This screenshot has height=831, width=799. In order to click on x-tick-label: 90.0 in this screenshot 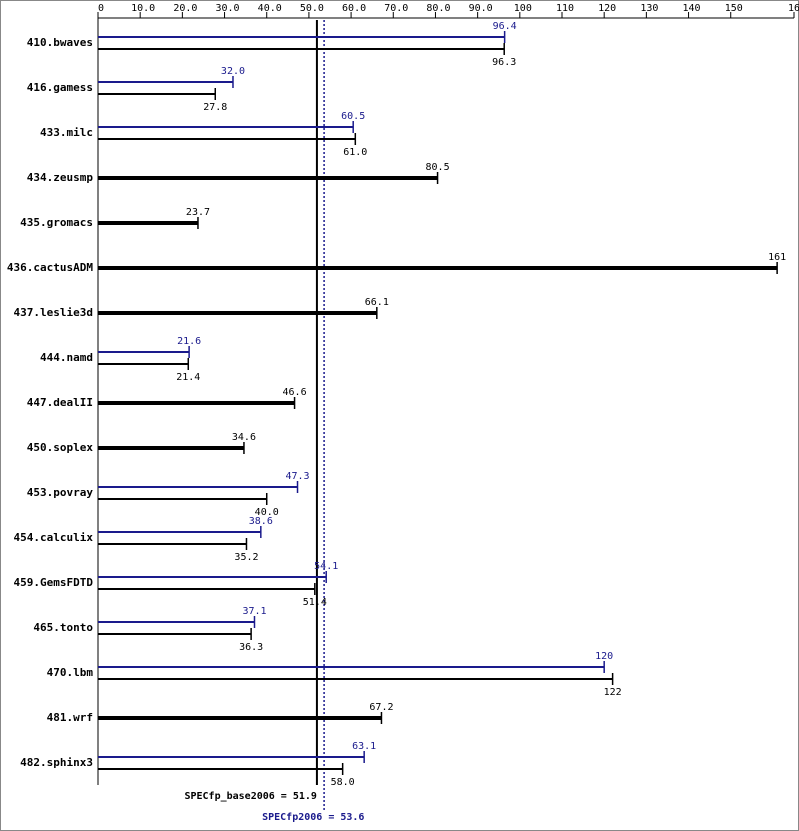, I will do `click(481, 8)`.